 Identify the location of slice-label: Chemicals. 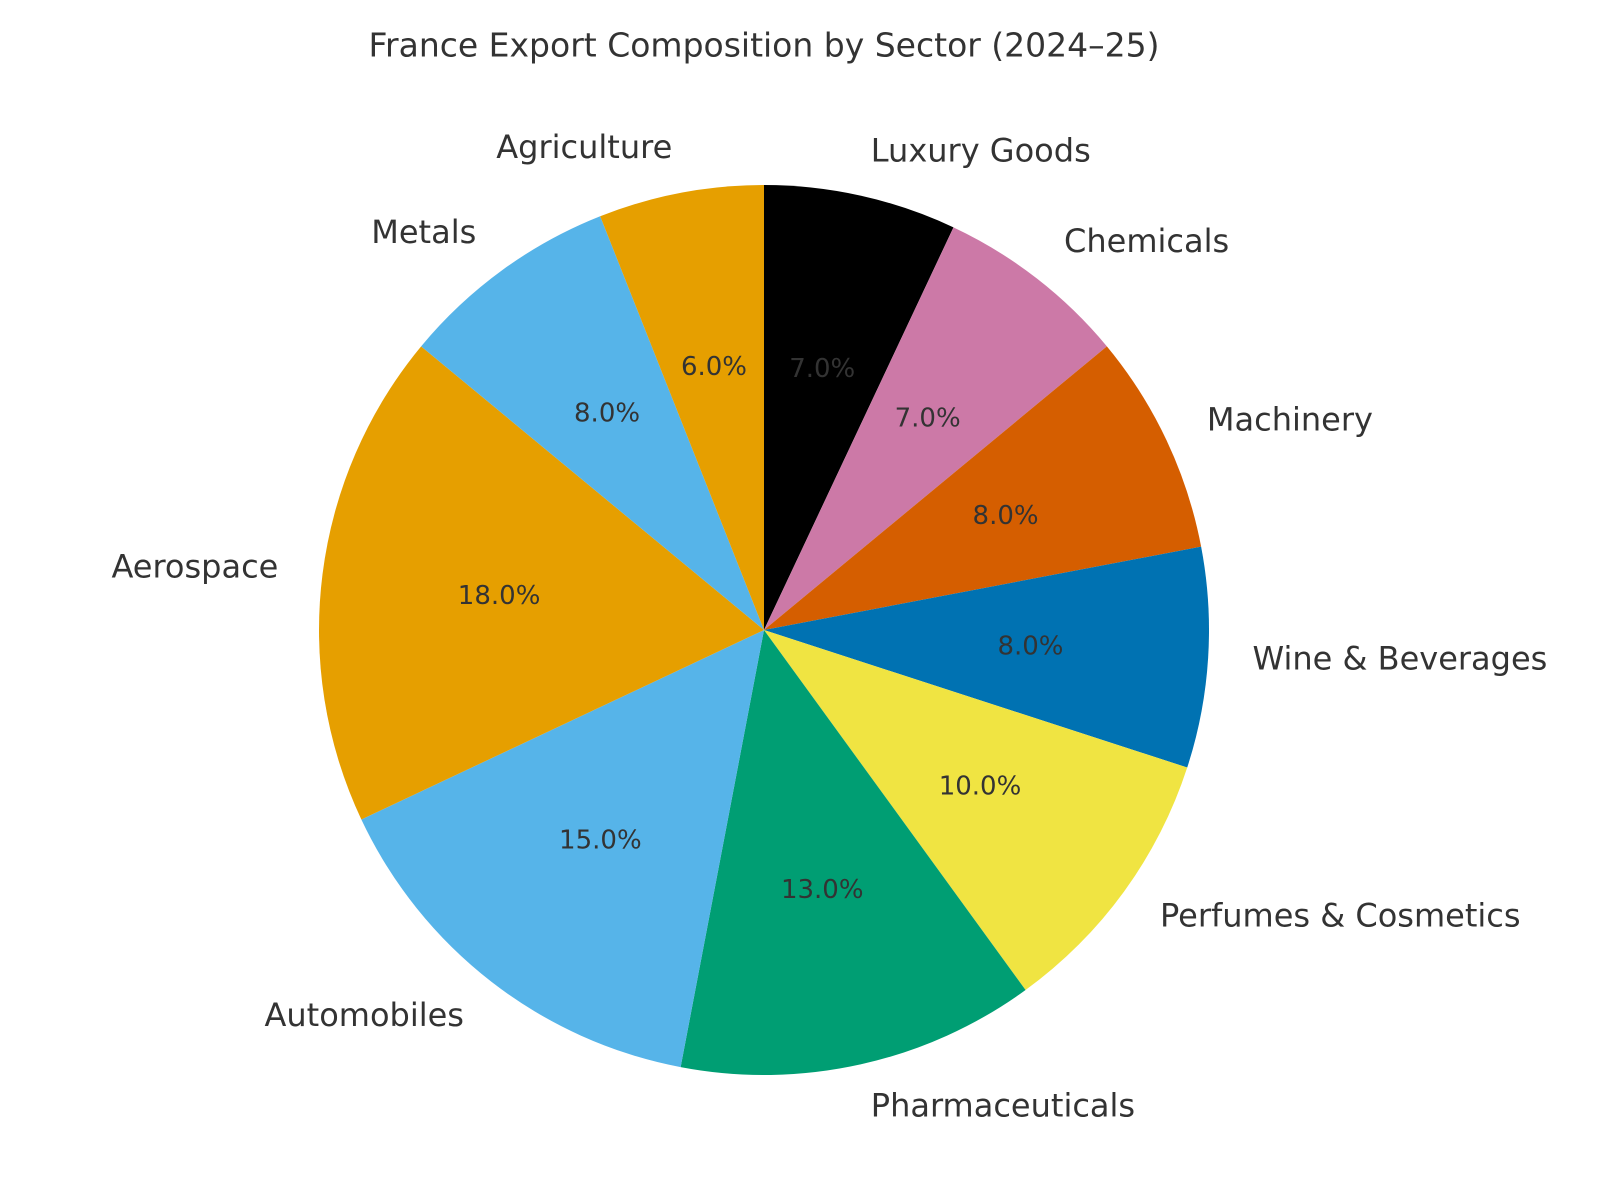
(1146, 241).